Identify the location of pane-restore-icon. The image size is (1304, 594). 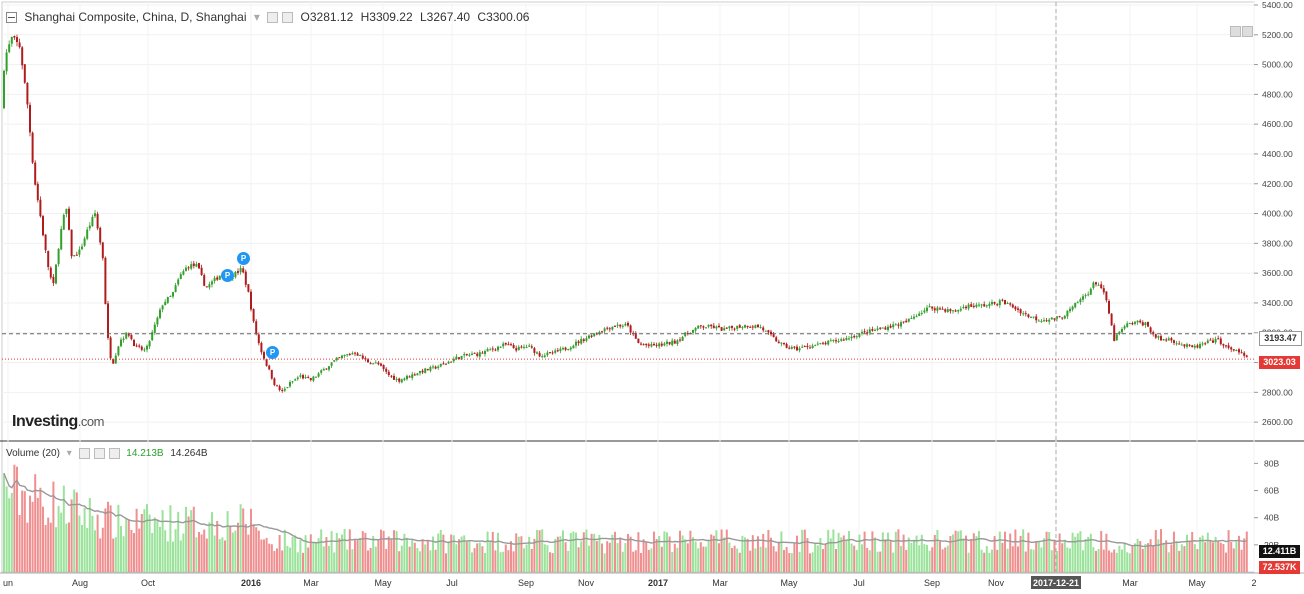
(1235, 31).